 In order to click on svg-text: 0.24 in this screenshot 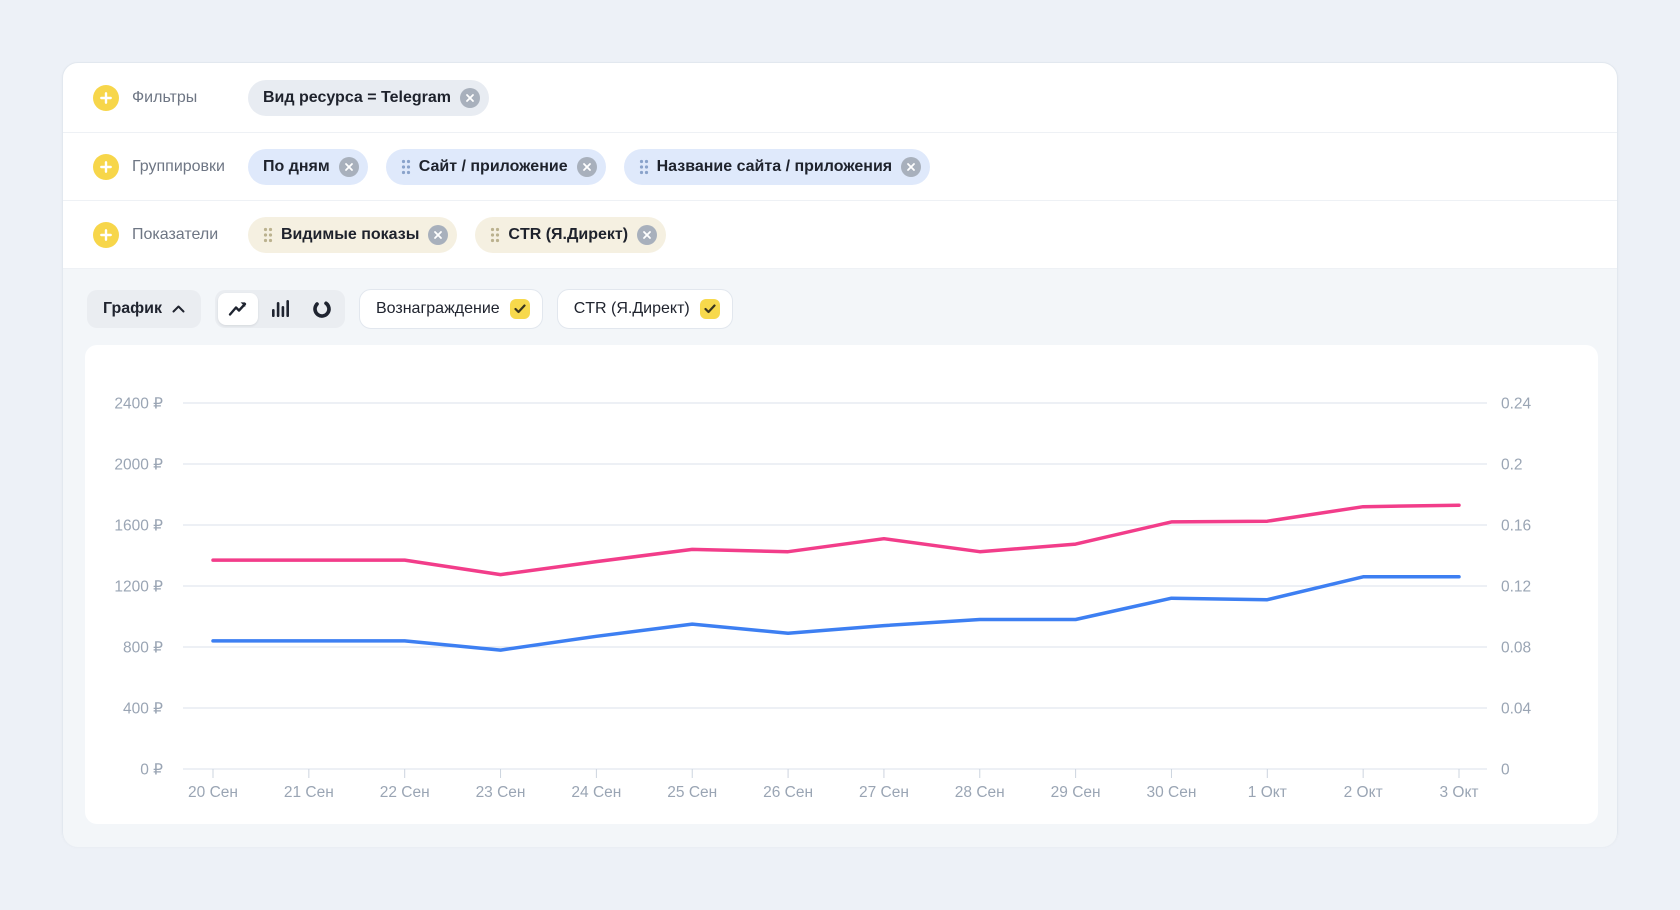, I will do `click(1516, 404)`.